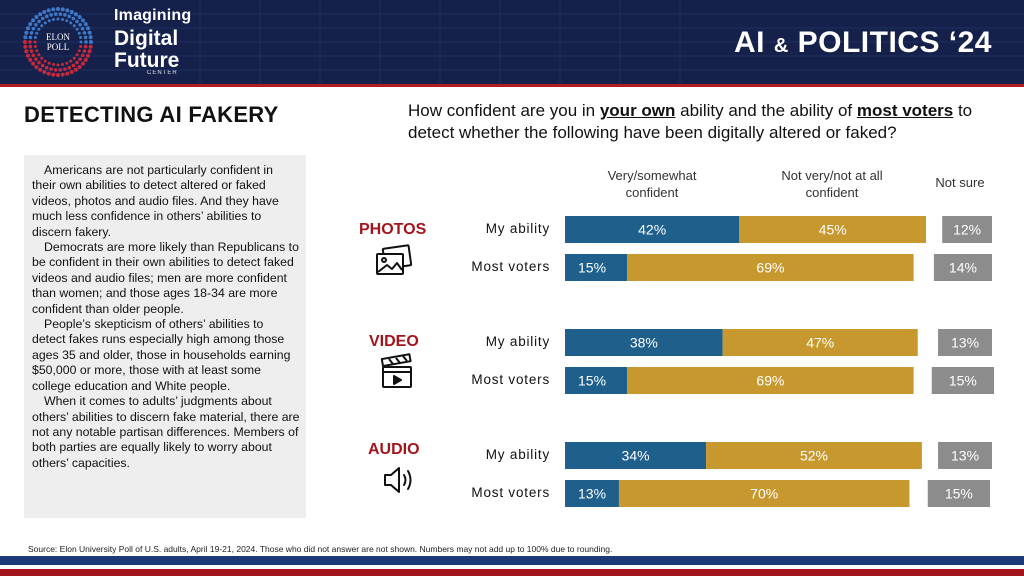  Describe the element at coordinates (894, 42) in the screenshot. I see `header-title-politics: POLITICS ‘24` at that location.